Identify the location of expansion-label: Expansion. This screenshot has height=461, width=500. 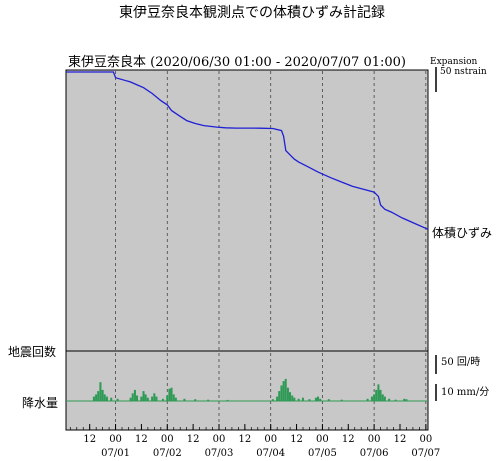
(453, 62).